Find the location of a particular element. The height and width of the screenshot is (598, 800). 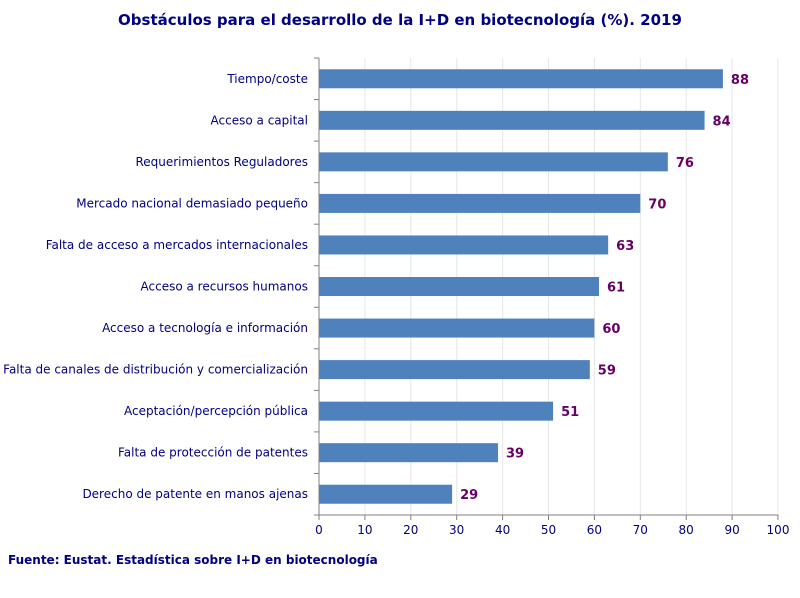

category-label: Aceptación/percepción pública is located at coordinates (216, 411).